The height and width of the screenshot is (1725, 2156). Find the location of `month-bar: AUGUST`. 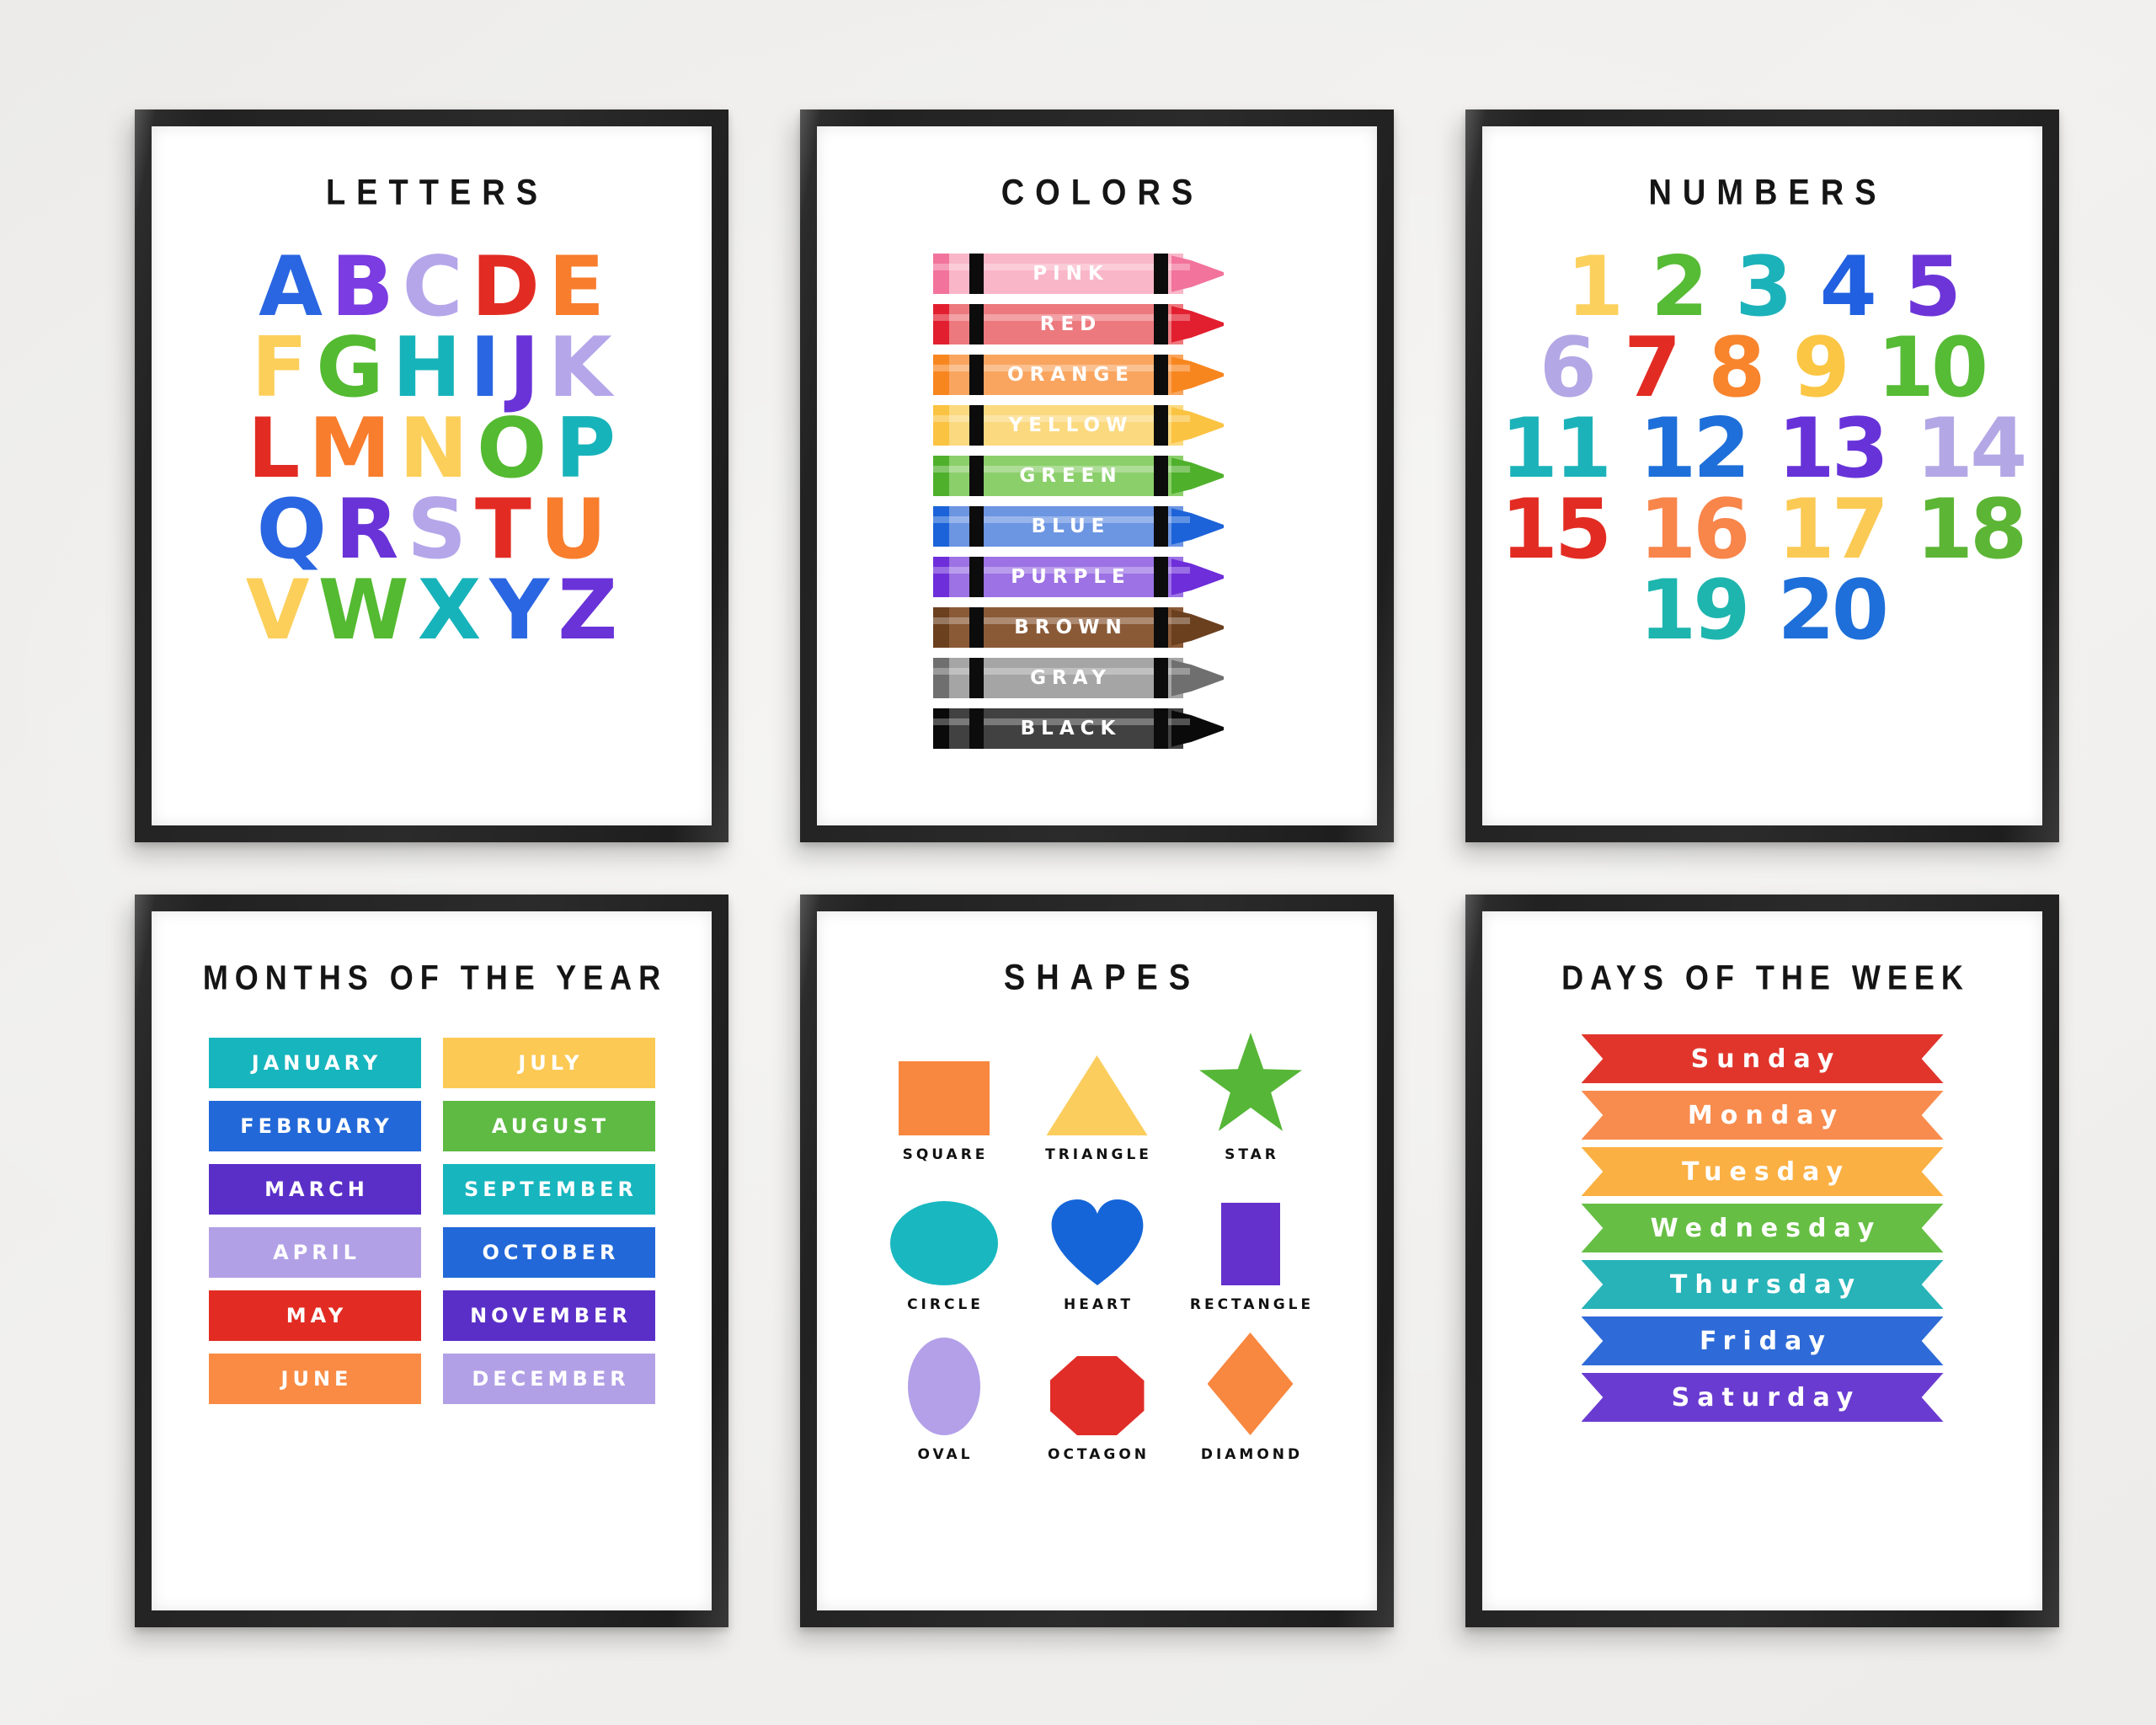

month-bar: AUGUST is located at coordinates (548, 1126).